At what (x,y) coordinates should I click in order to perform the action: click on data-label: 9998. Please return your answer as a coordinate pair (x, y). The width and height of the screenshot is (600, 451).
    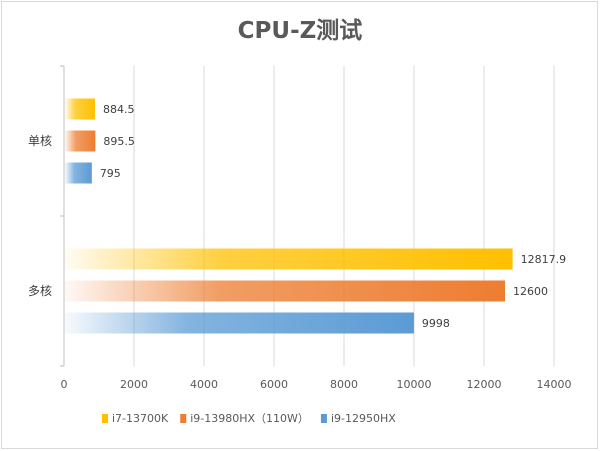
    Looking at the image, I should click on (436, 323).